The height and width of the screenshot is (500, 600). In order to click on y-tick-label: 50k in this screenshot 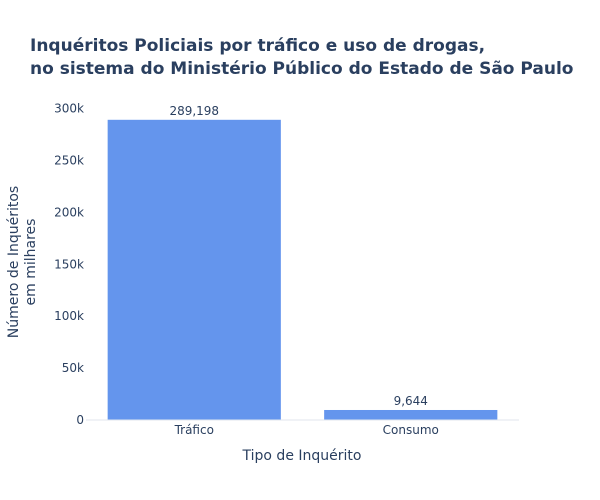, I will do `click(73, 368)`.